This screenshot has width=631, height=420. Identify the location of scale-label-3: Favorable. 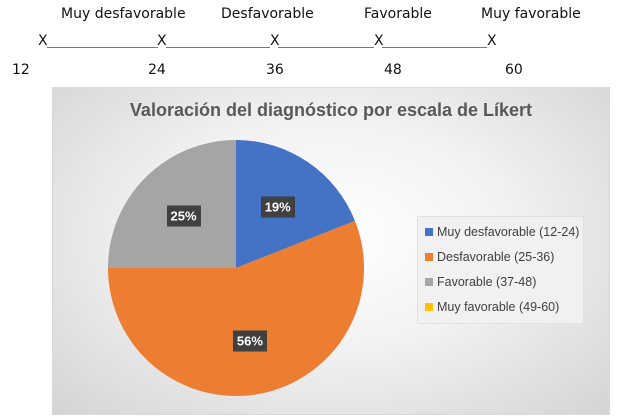
(398, 14).